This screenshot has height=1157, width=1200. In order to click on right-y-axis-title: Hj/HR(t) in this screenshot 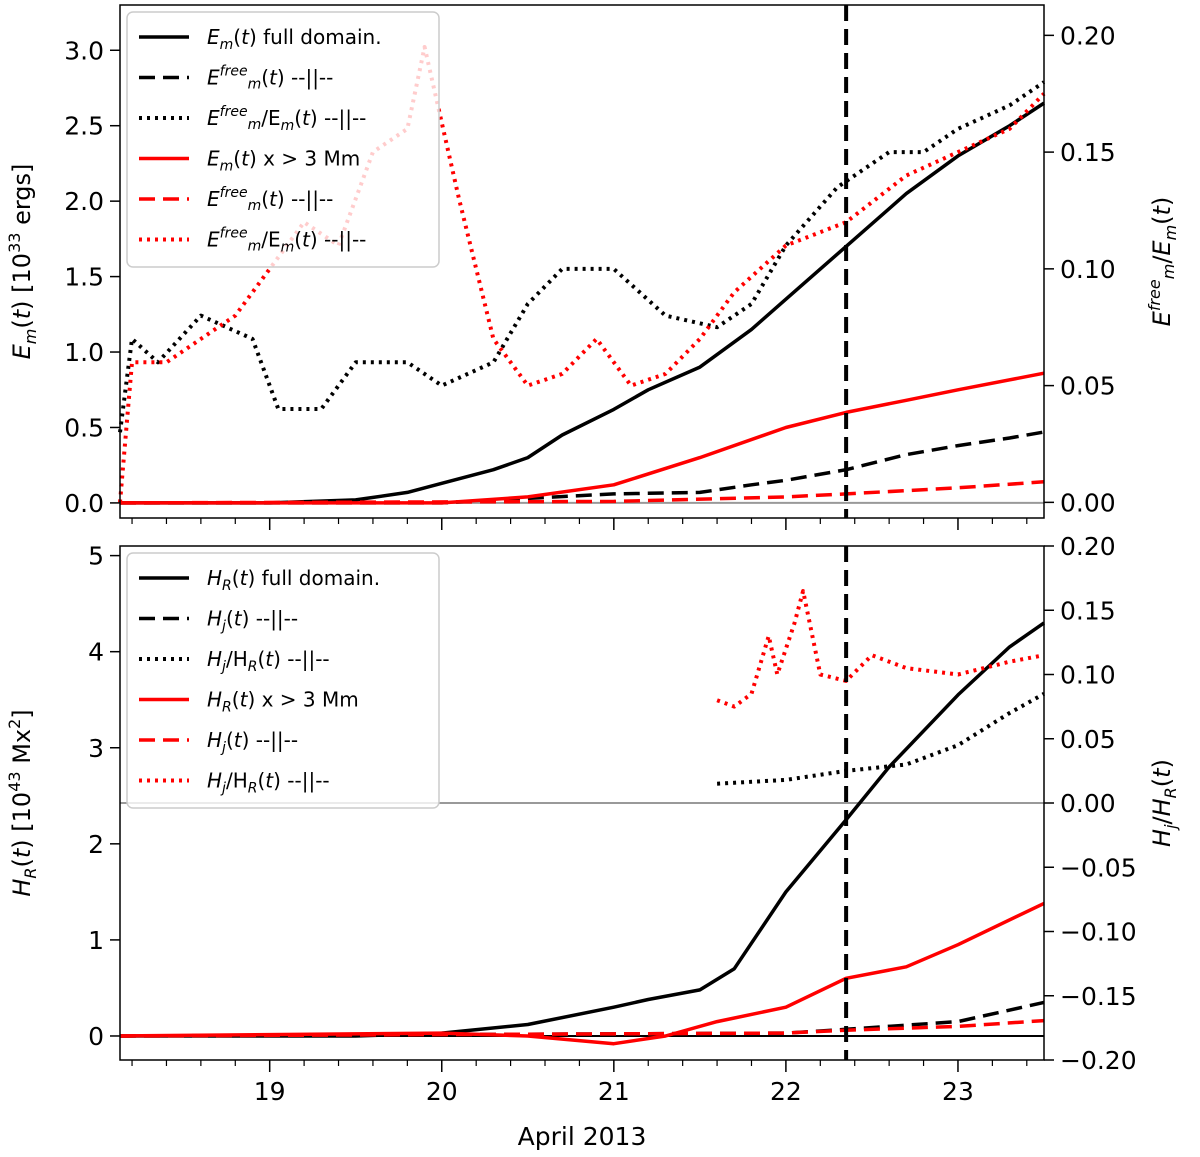, I will do `click(1164, 803)`.